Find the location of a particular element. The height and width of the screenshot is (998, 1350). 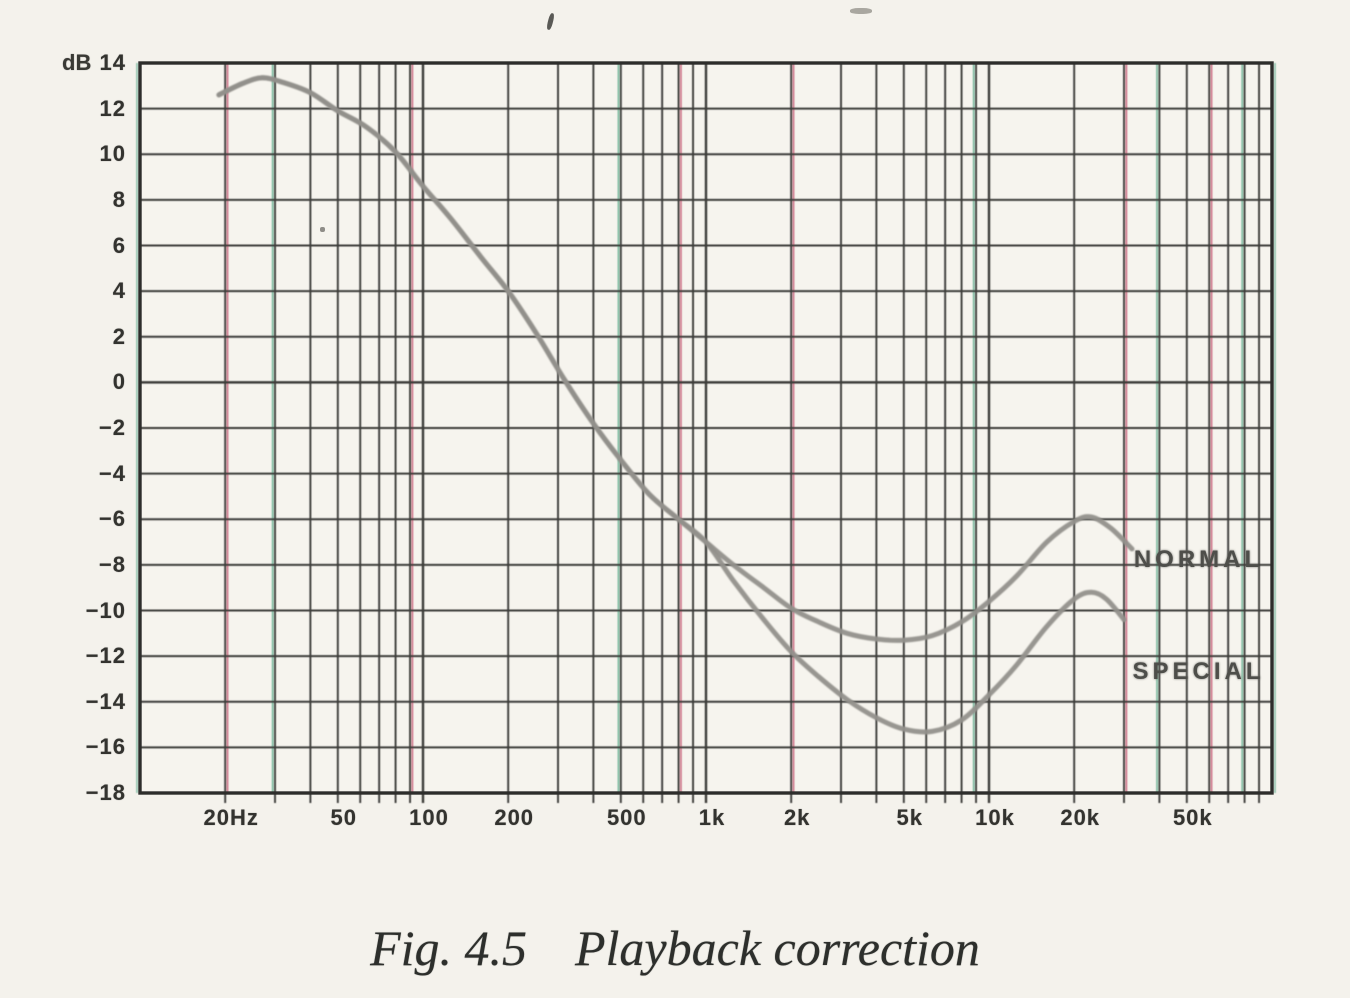

y-tick-label: 8 is located at coordinates (119, 199).